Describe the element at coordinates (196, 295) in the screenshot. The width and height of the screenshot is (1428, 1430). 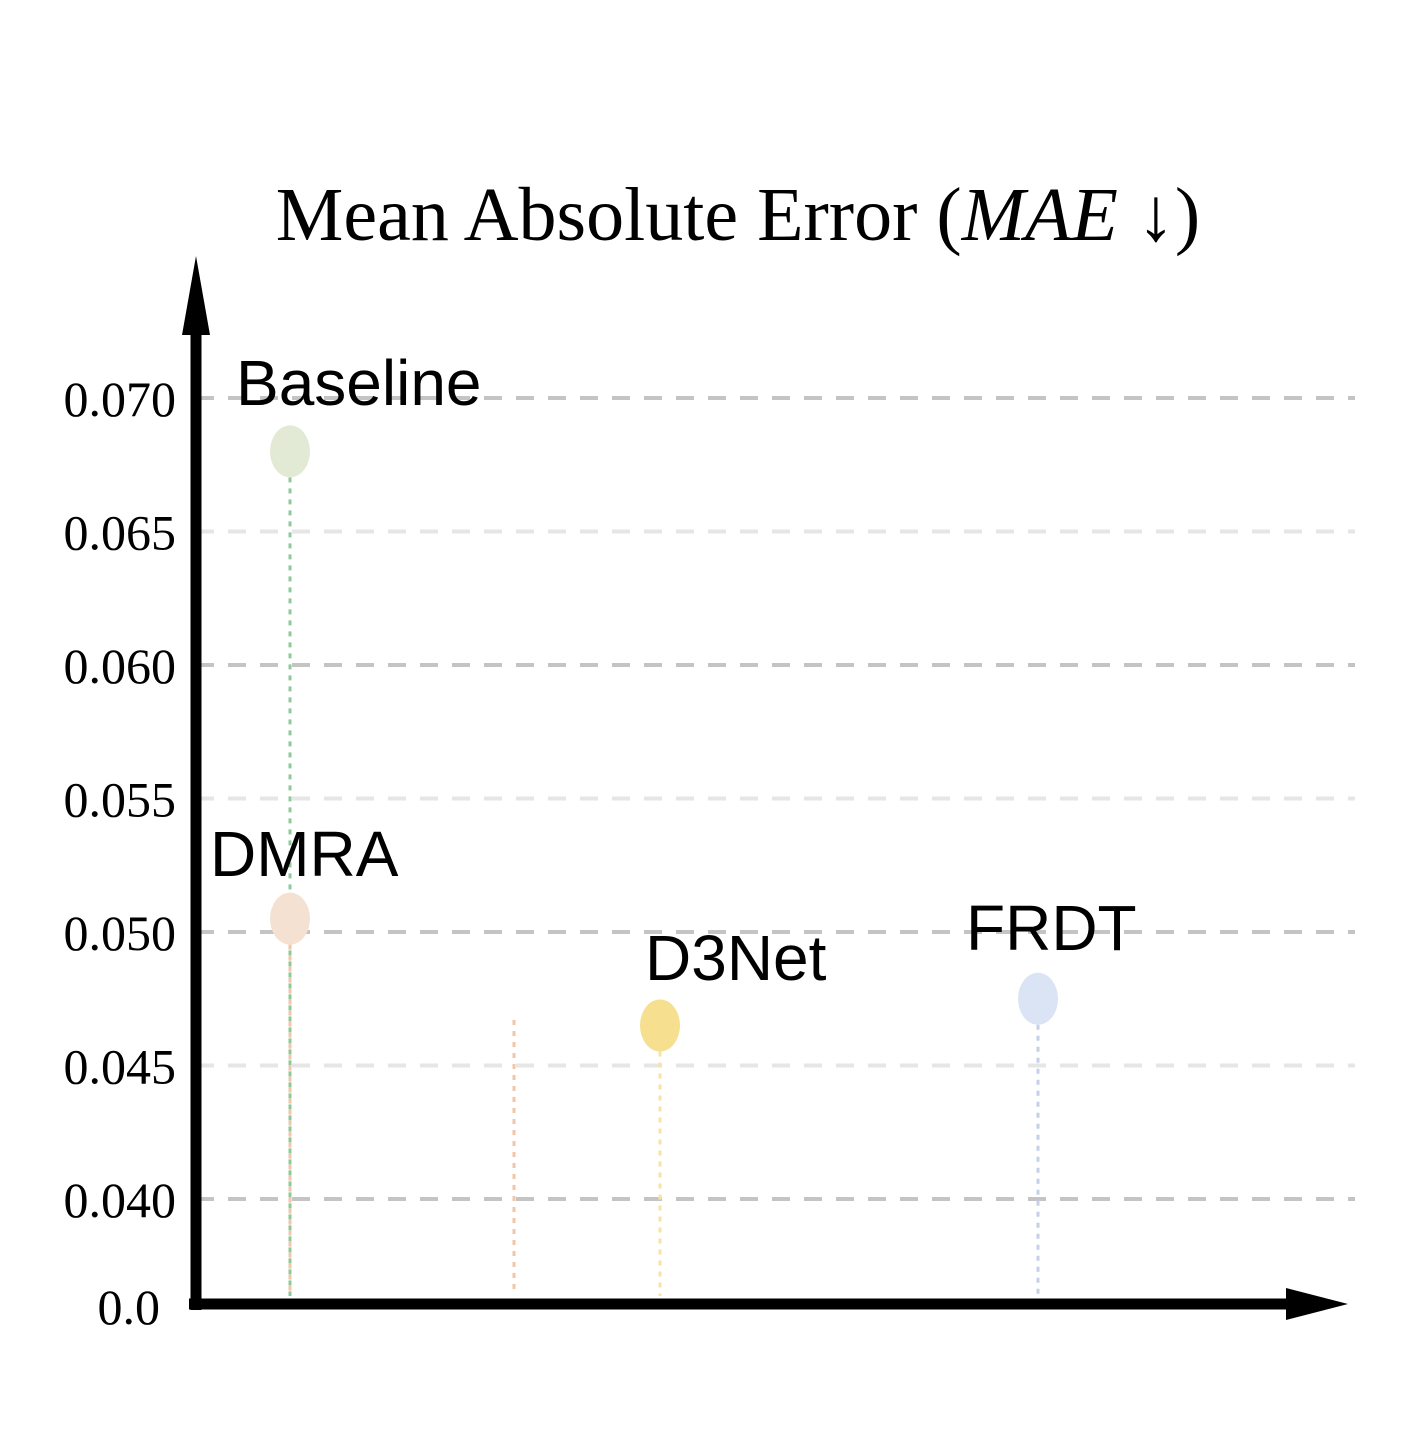
I see `y-axis-arrowhead` at that location.